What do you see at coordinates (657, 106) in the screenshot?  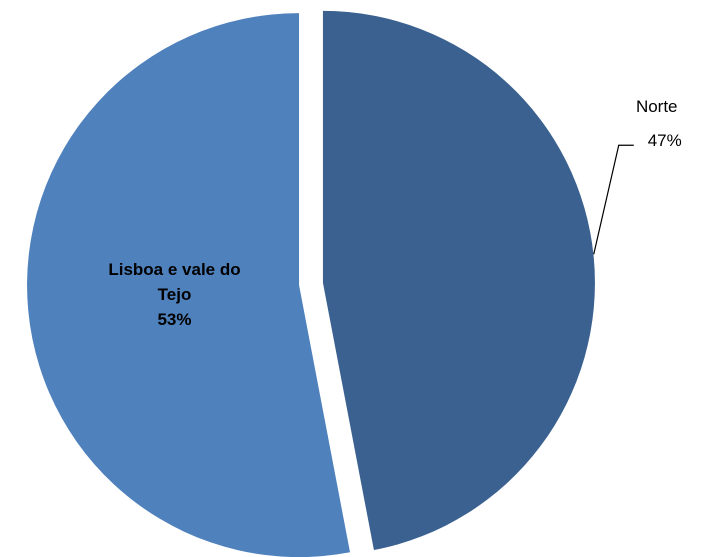 I see `slice-label: Norte` at bounding box center [657, 106].